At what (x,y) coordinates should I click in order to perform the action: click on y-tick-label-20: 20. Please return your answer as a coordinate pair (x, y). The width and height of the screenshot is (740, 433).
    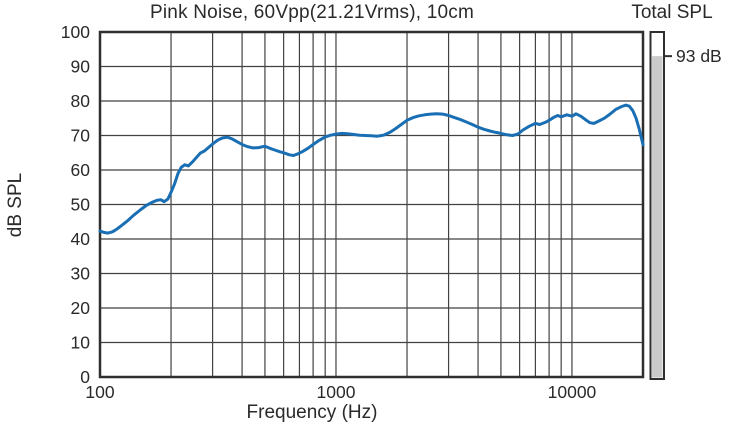
    Looking at the image, I should click on (81, 308).